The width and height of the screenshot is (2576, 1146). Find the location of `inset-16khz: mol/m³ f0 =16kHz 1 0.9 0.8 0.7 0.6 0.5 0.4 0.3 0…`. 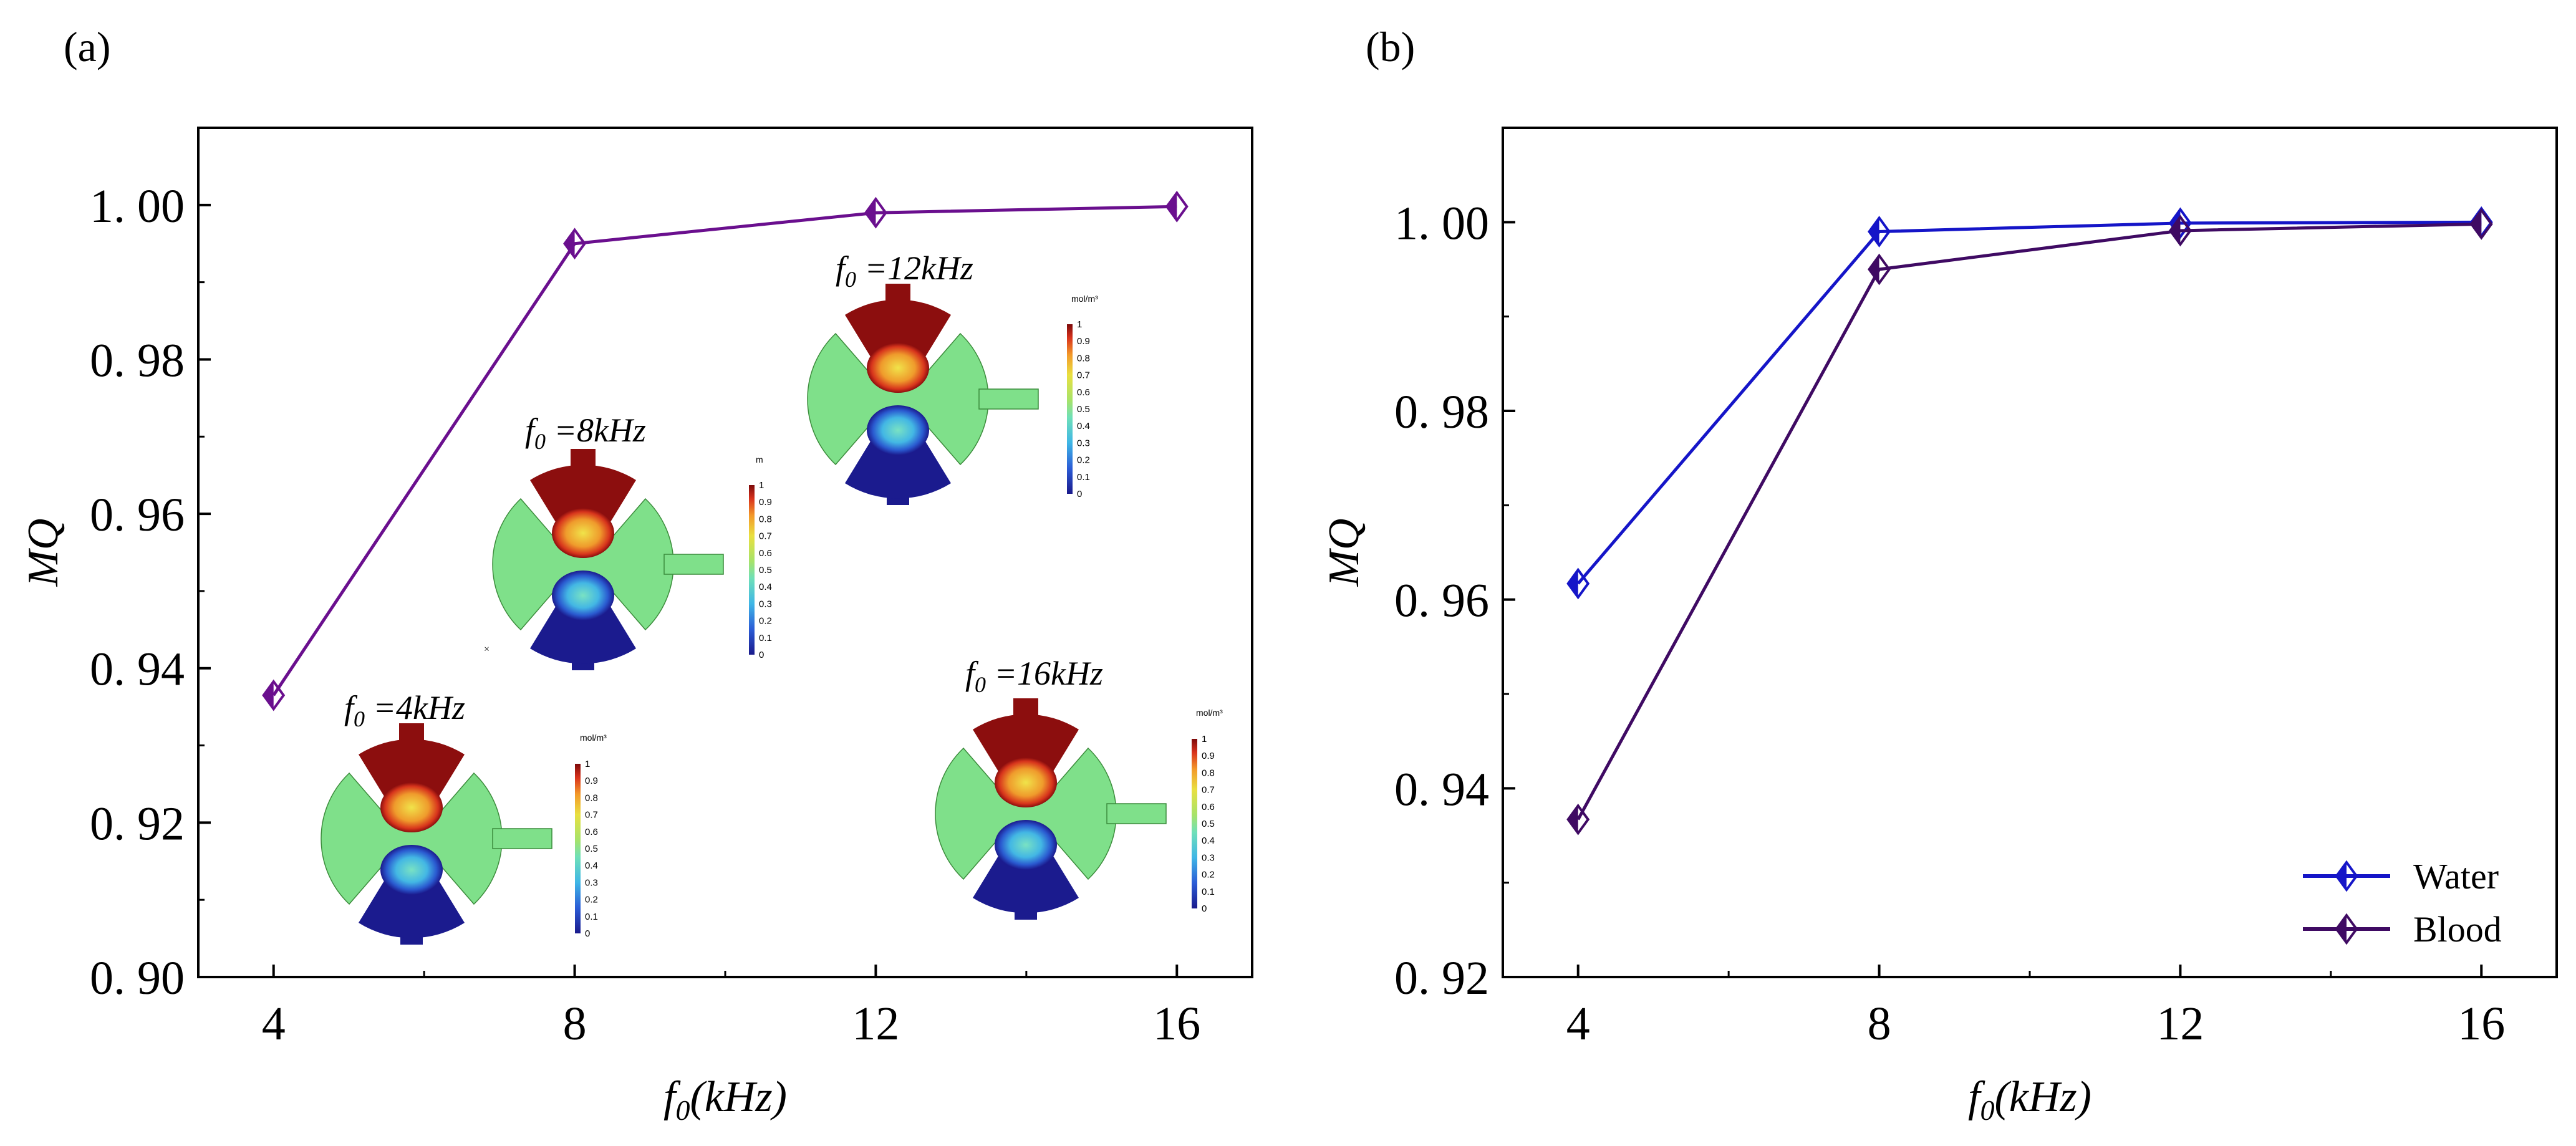

inset-16khz: mol/m³ f0 =16kHz 1 0.9 0.8 0.7 0.6 0.5 0.4 0.3 0… is located at coordinates (1079, 787).